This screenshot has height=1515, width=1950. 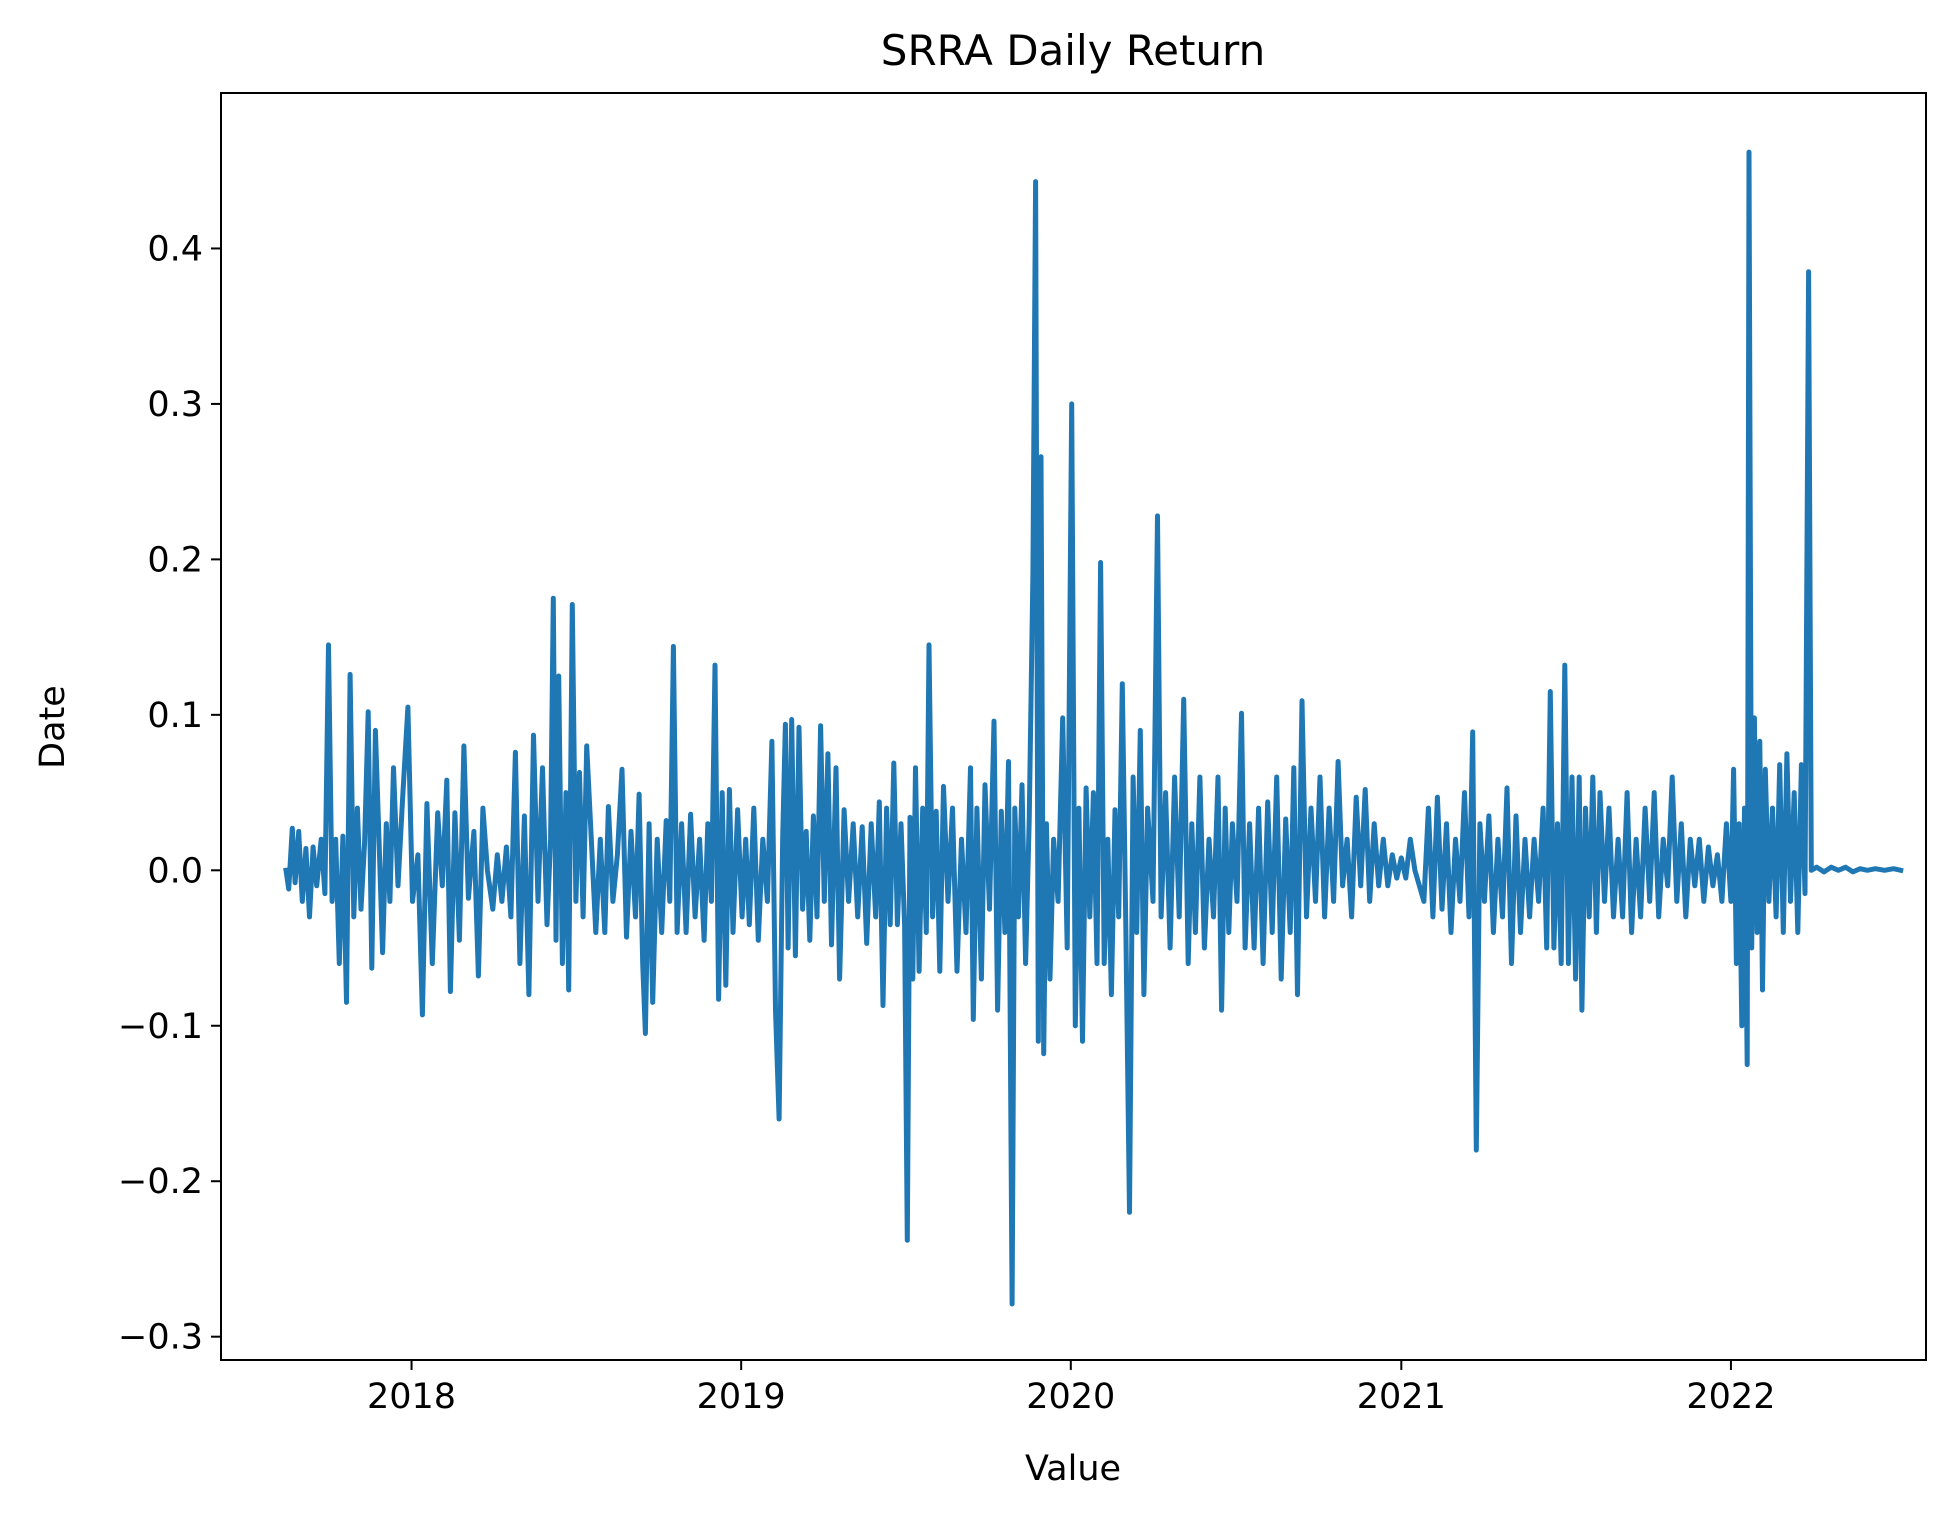 I want to click on y-axis-title: Date, so click(x=53, y=727).